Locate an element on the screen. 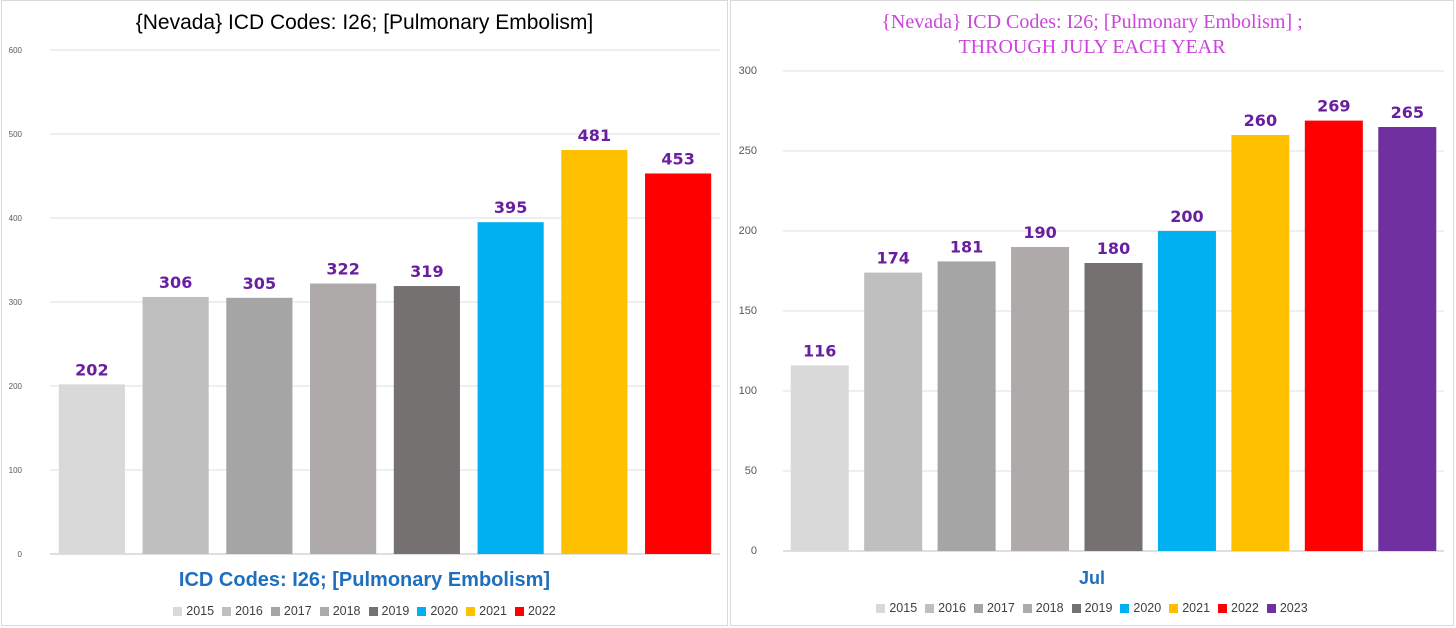 This screenshot has height=628, width=1456. data-label-2021: 260 is located at coordinates (1260, 120).